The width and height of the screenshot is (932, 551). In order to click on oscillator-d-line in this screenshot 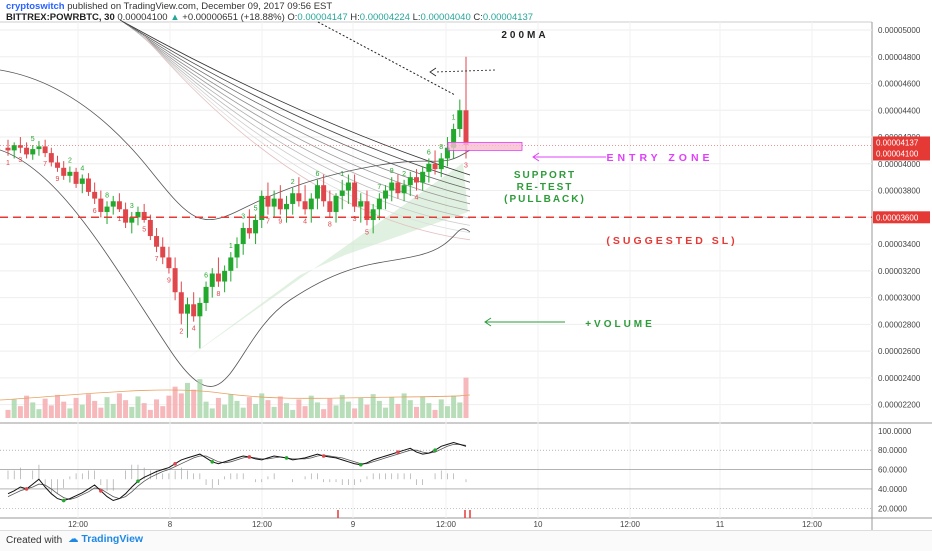, I will do `click(237, 472)`.